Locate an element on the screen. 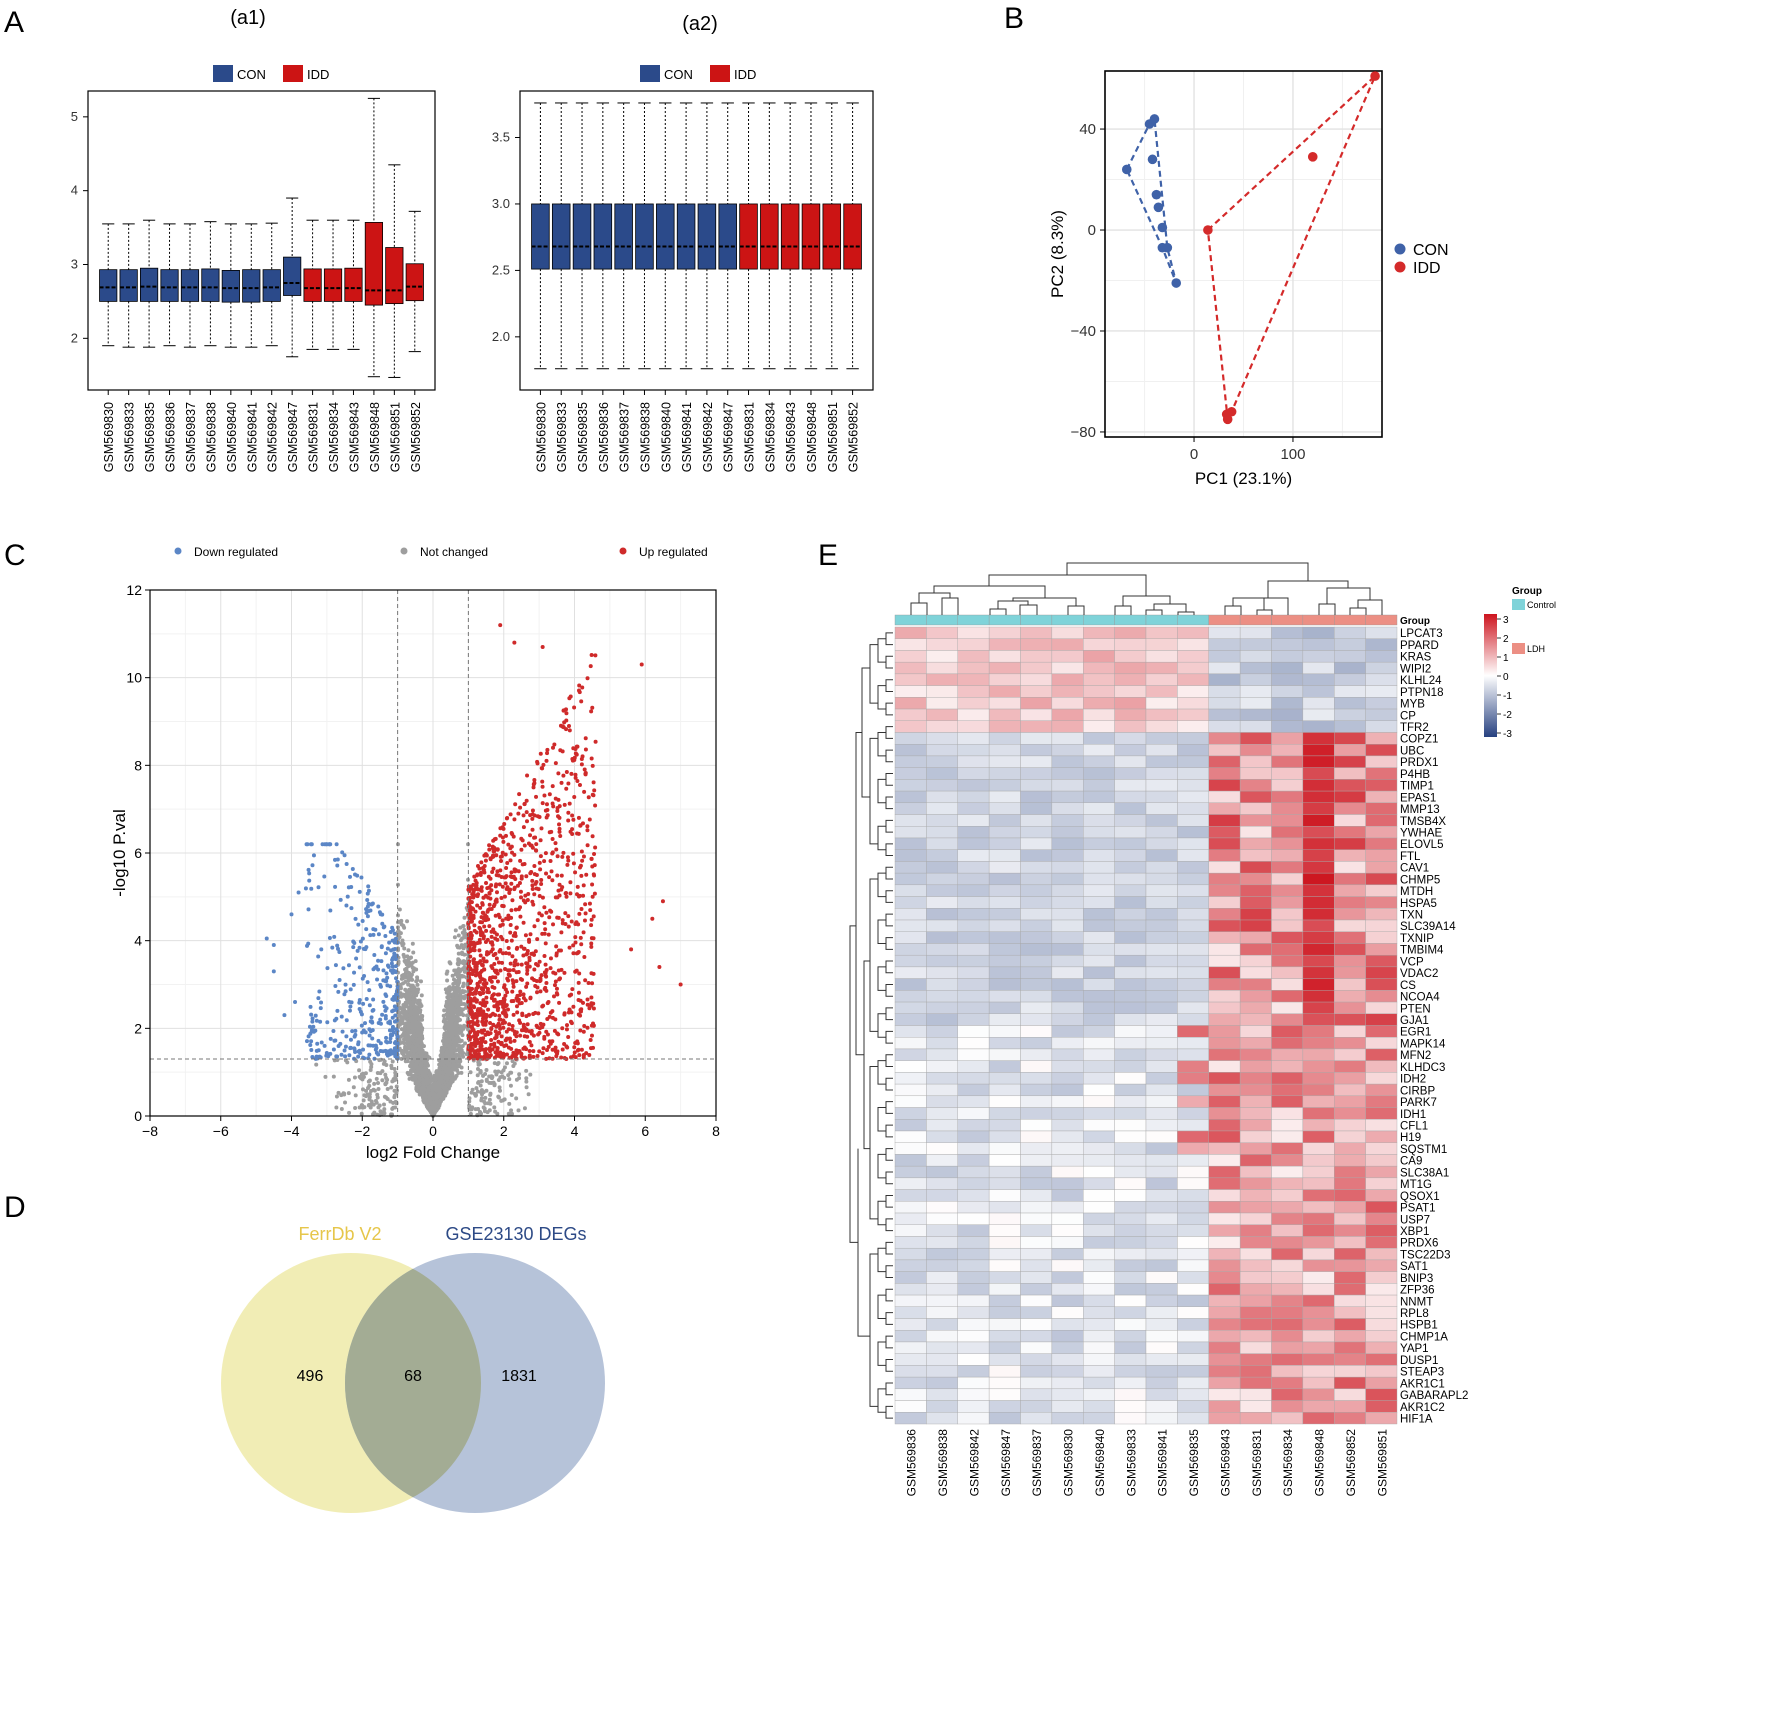 Image resolution: width=1772 pixels, height=1720 pixels. panel-label-e: E is located at coordinates (828, 555).